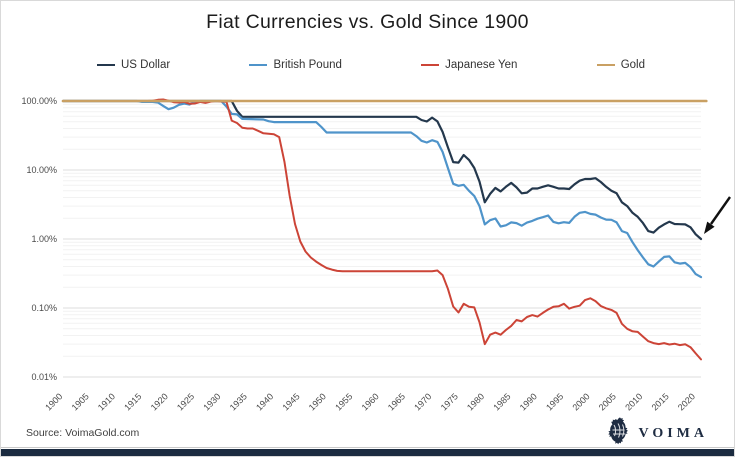 Image resolution: width=735 pixels, height=457 pixels. What do you see at coordinates (146, 65) in the screenshot?
I see `legend-label-us-dollar: US Dollar` at bounding box center [146, 65].